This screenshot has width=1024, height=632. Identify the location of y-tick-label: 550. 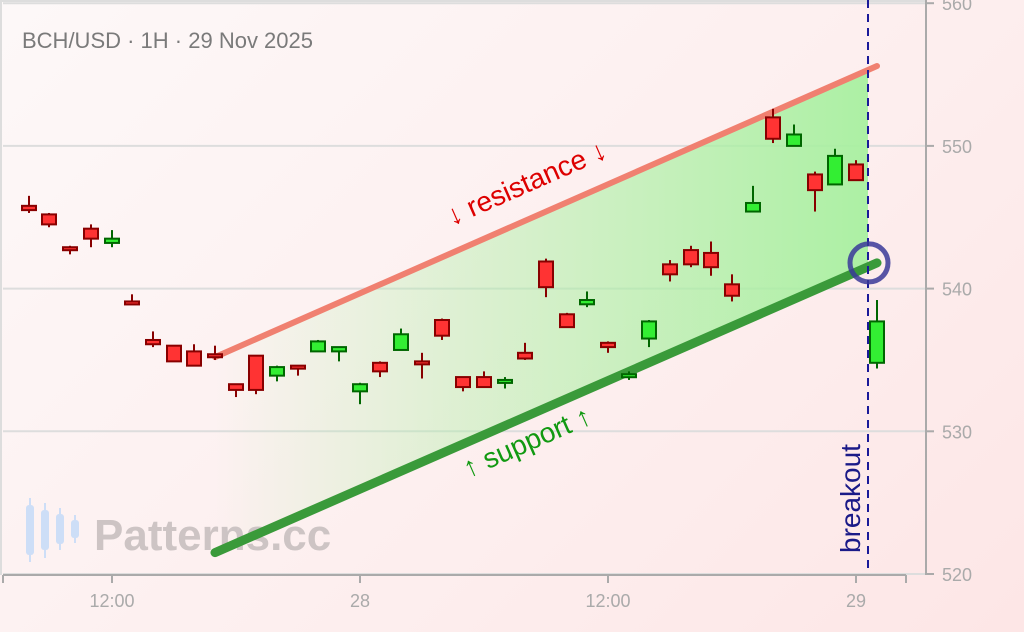
(957, 147).